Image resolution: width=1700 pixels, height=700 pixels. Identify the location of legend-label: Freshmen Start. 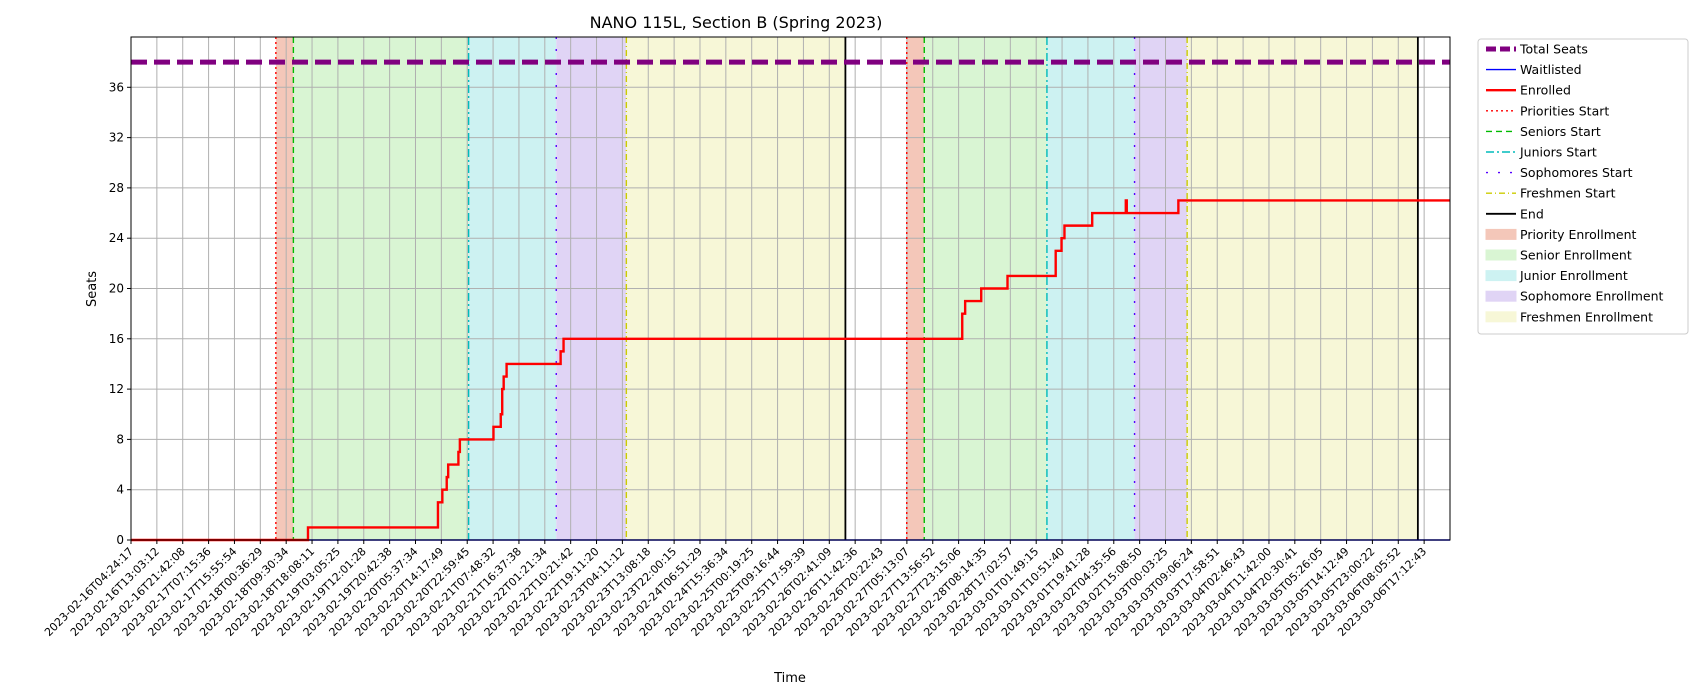
(1568, 193).